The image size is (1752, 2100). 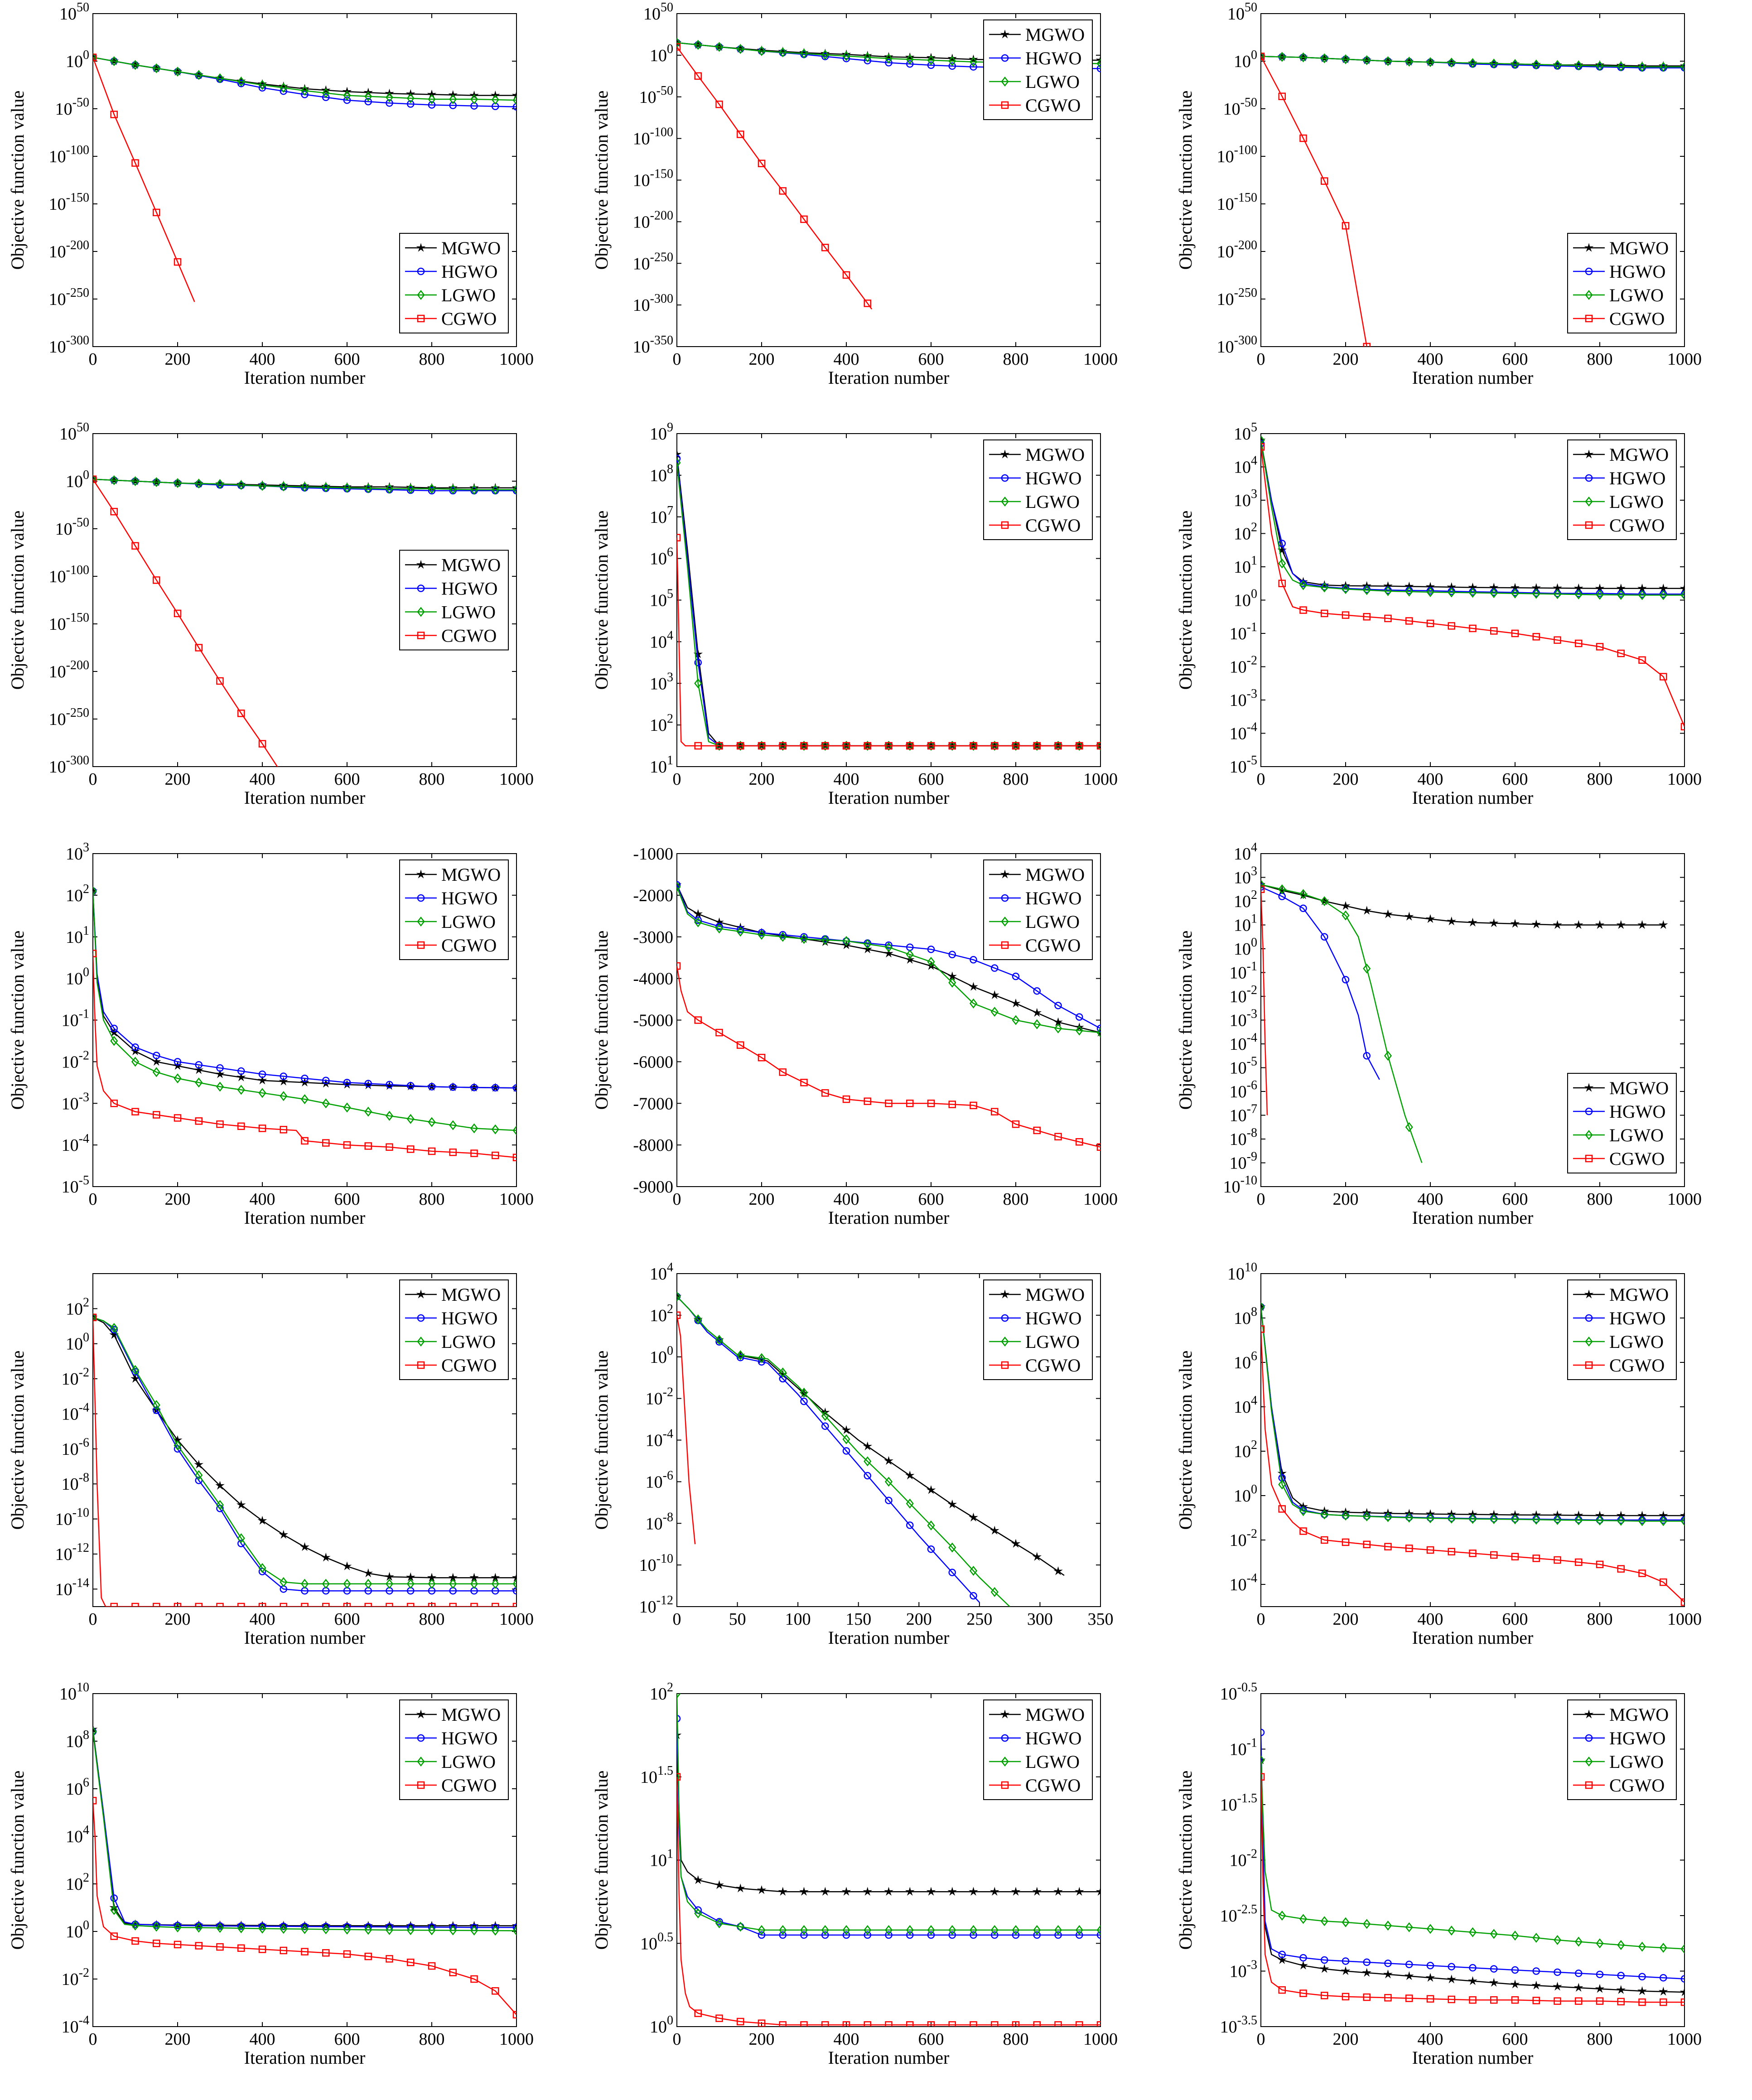 I want to click on y-tick-label: 10³, so click(x=1245, y=876).